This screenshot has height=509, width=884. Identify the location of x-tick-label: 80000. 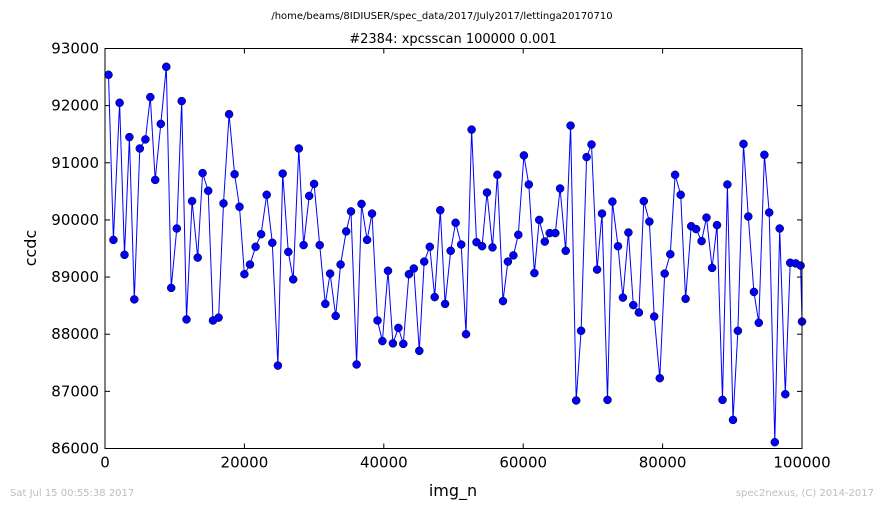
(663, 463).